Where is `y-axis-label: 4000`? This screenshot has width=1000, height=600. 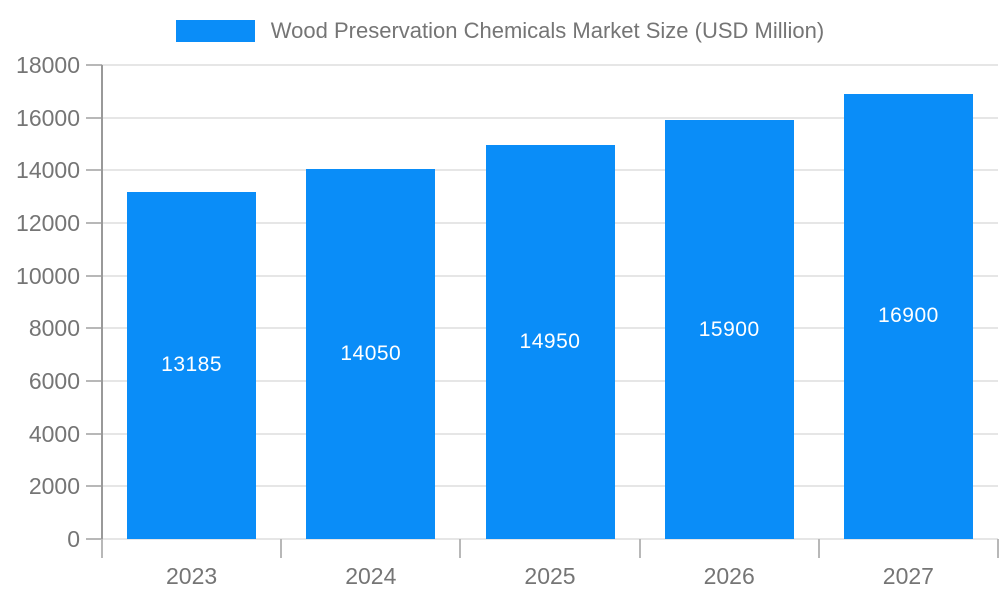 y-axis-label: 4000 is located at coordinates (54, 433).